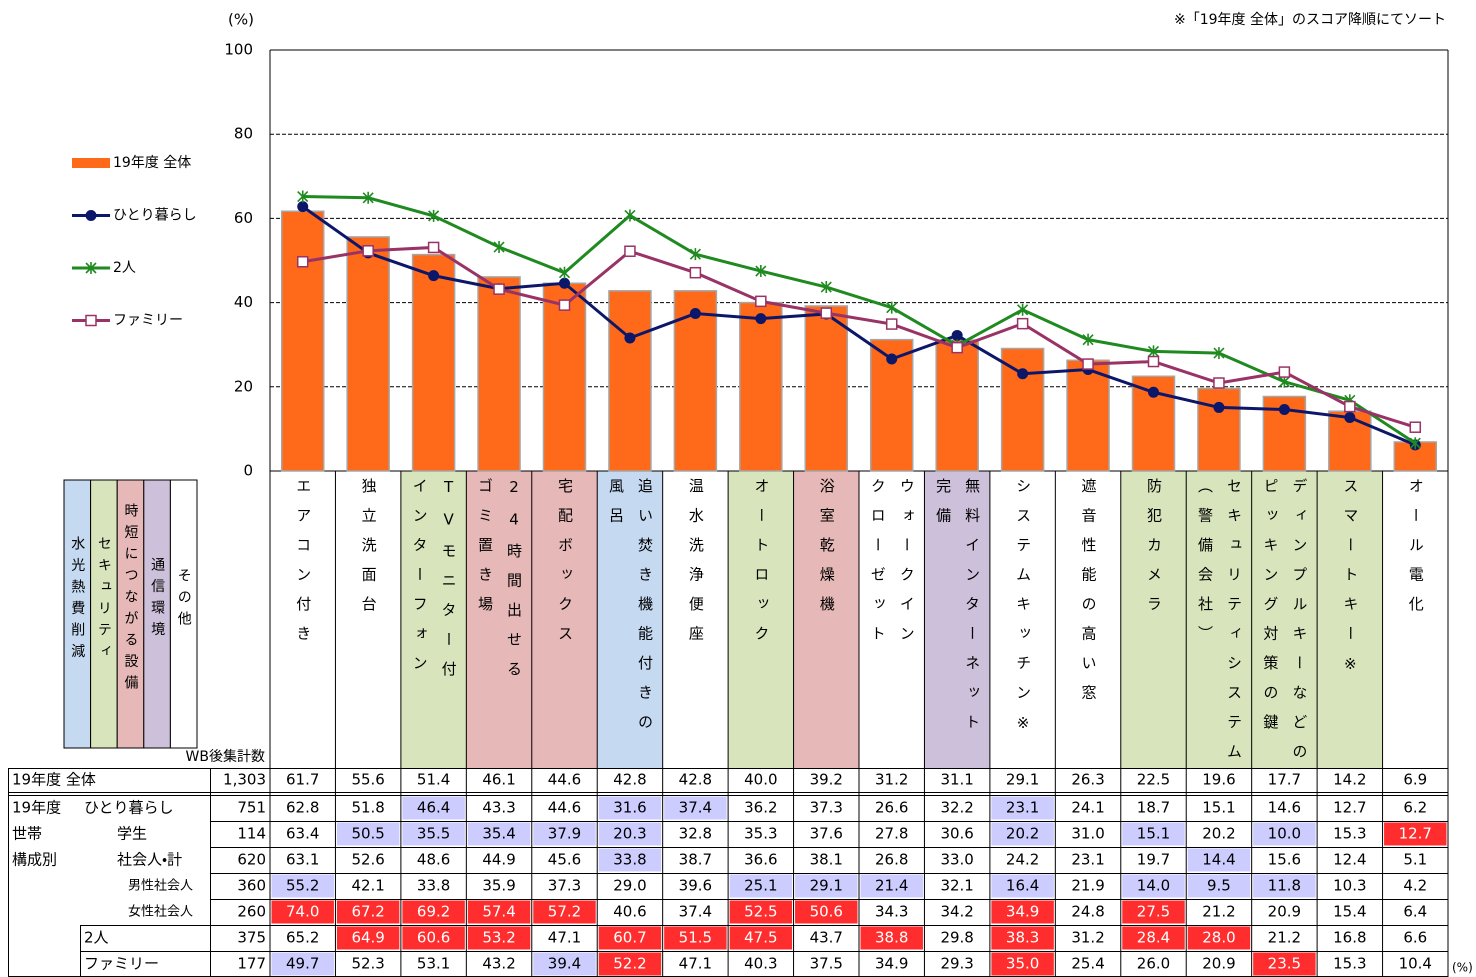  I want to click on y-tick-label: 20, so click(243, 386).